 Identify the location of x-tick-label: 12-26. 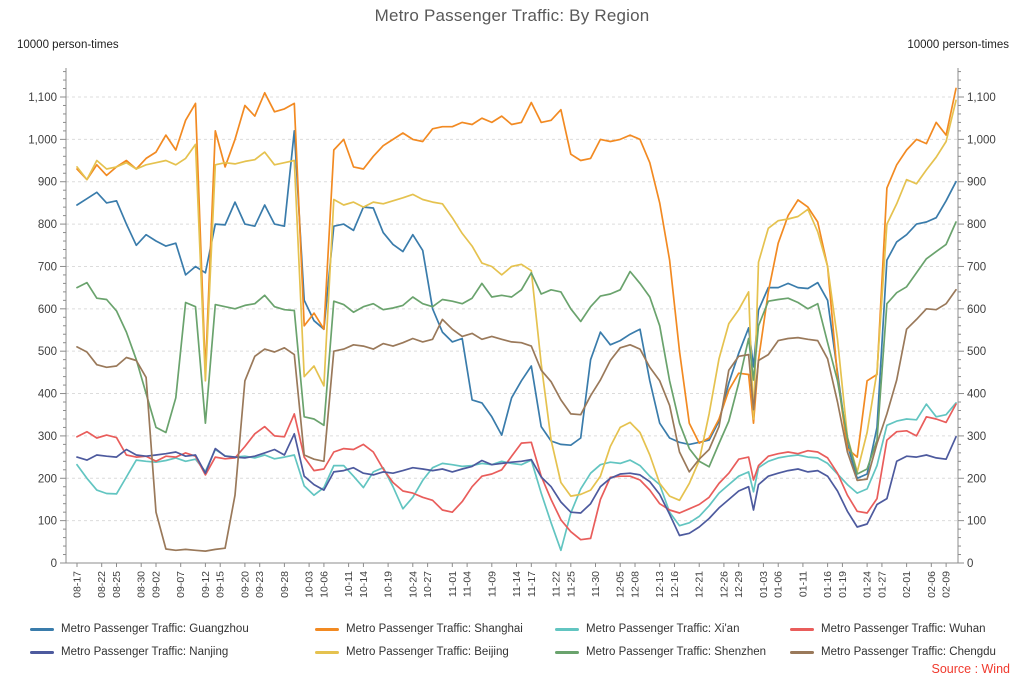
(724, 584).